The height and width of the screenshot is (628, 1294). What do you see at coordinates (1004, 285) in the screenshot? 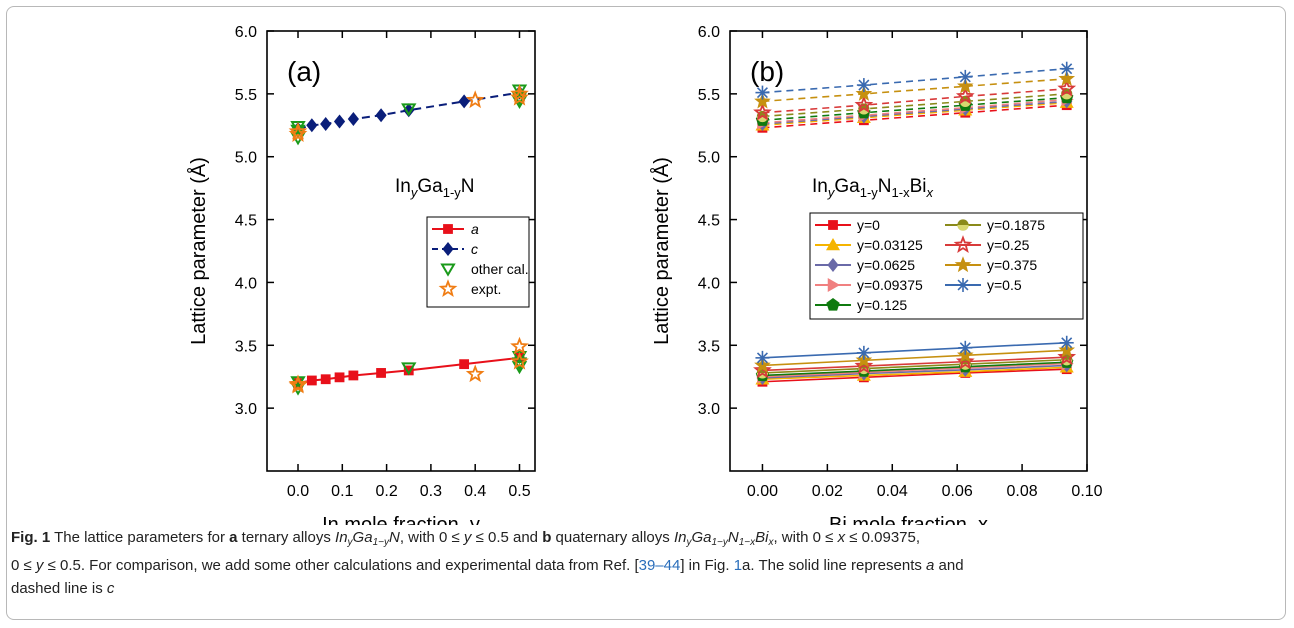
I see `legend-label: y=0.5` at bounding box center [1004, 285].